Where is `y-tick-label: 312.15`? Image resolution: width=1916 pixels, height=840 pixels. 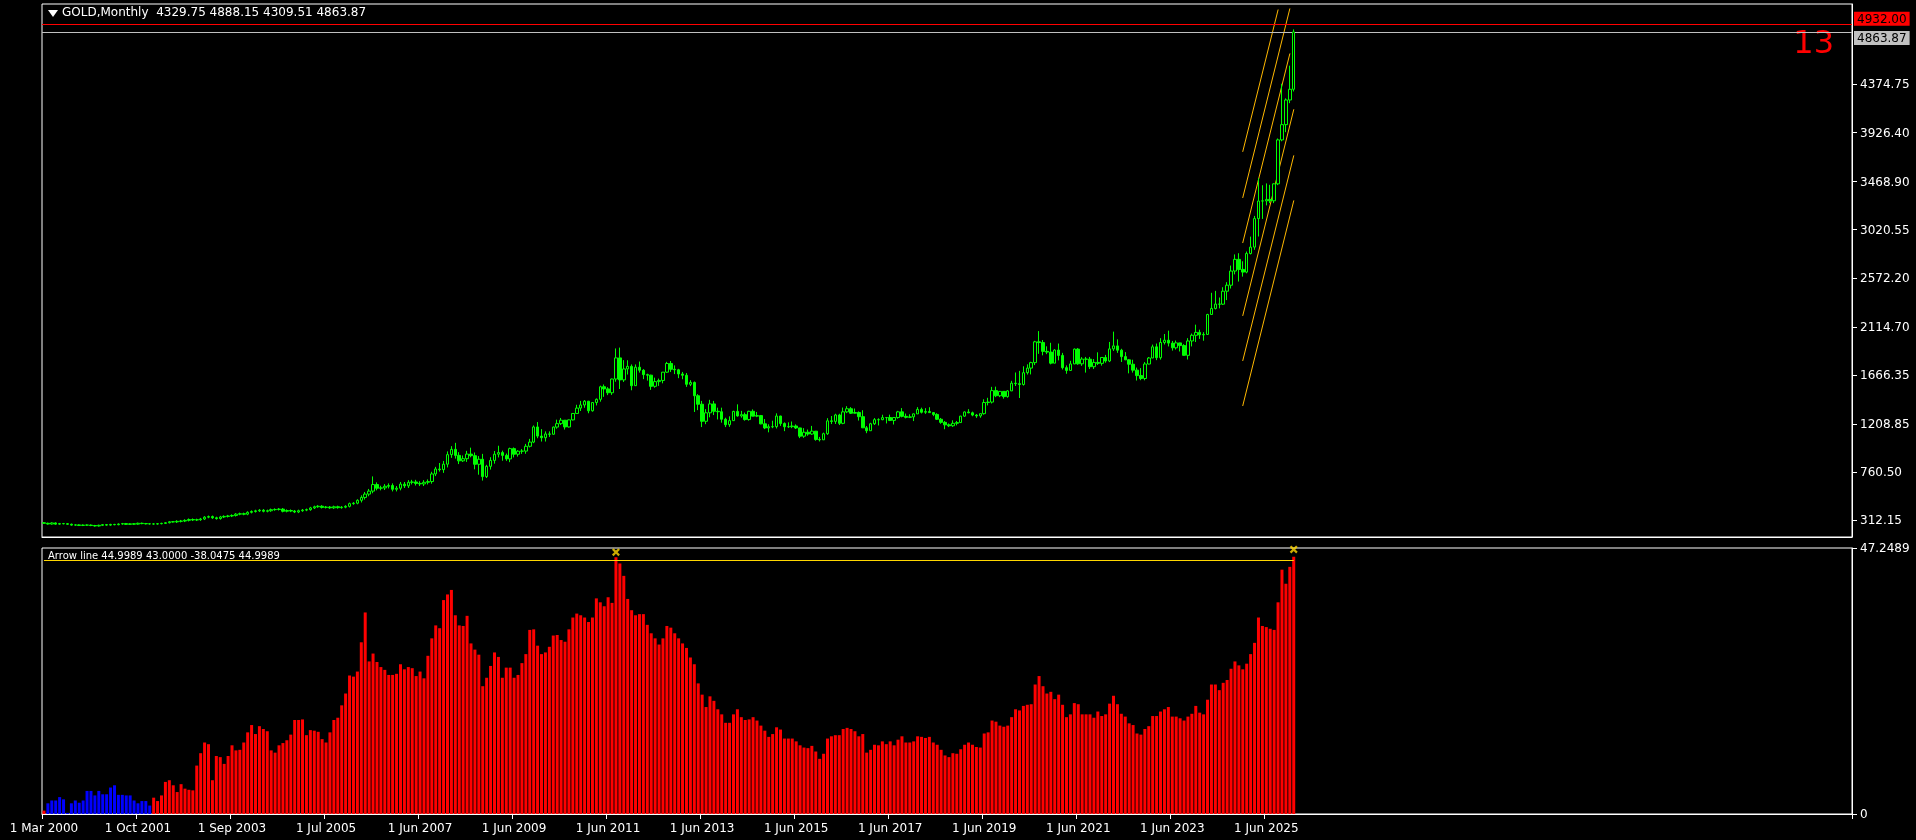 y-tick-label: 312.15 is located at coordinates (1881, 520).